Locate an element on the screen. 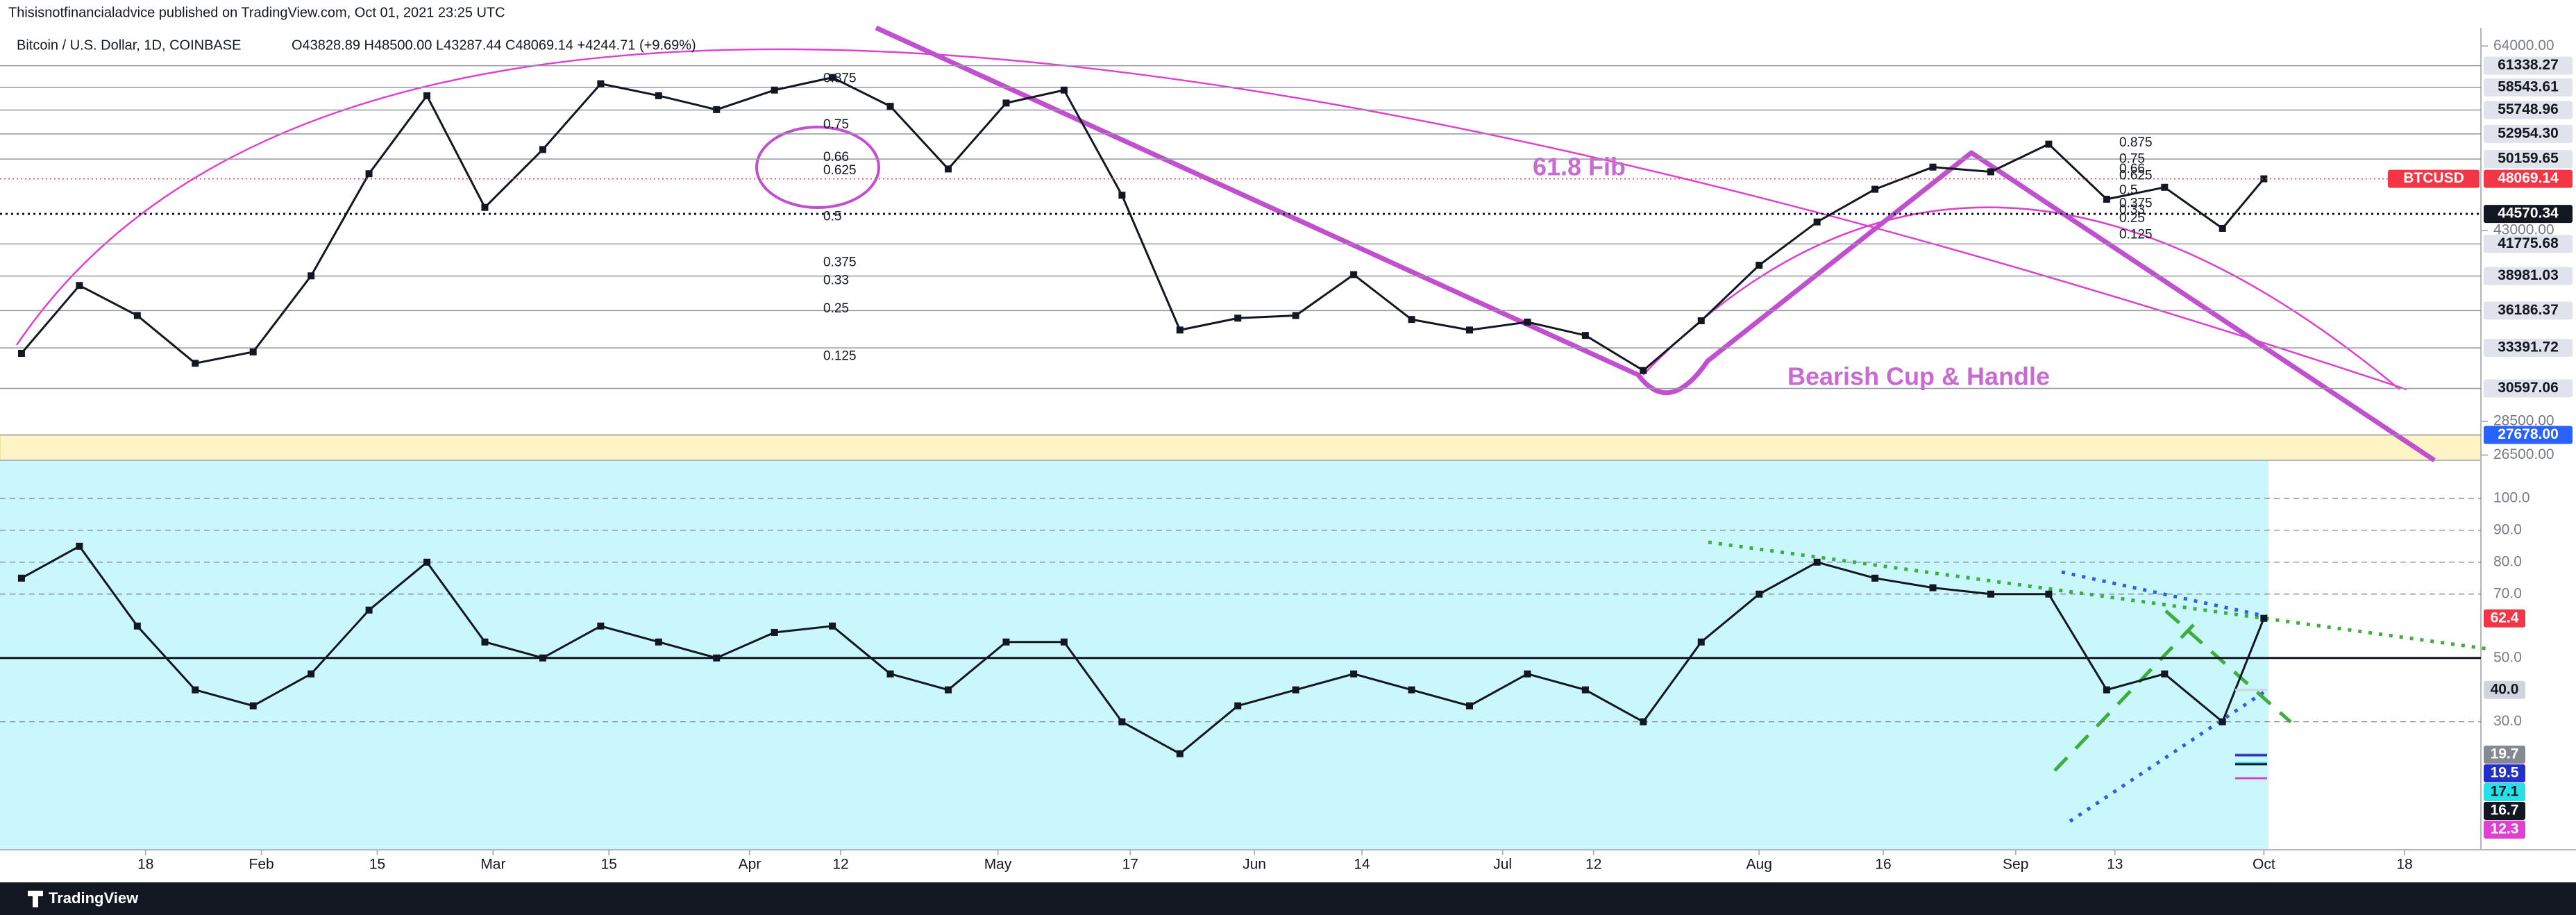 The height and width of the screenshot is (915, 2576). fib-label: 0.375 is located at coordinates (2136, 203).